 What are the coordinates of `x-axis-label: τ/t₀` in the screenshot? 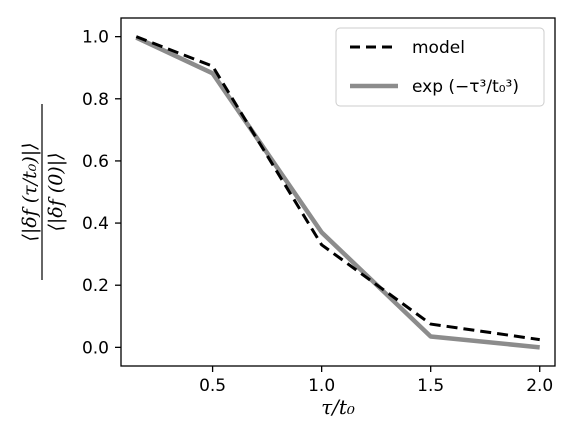 It's located at (338, 407).